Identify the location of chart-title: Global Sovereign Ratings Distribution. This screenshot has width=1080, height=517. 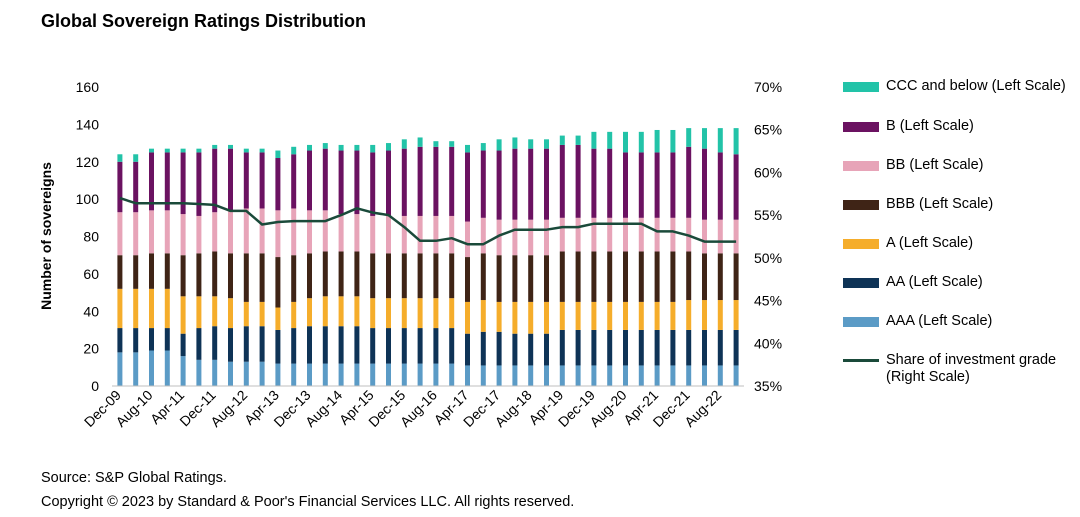
(204, 21).